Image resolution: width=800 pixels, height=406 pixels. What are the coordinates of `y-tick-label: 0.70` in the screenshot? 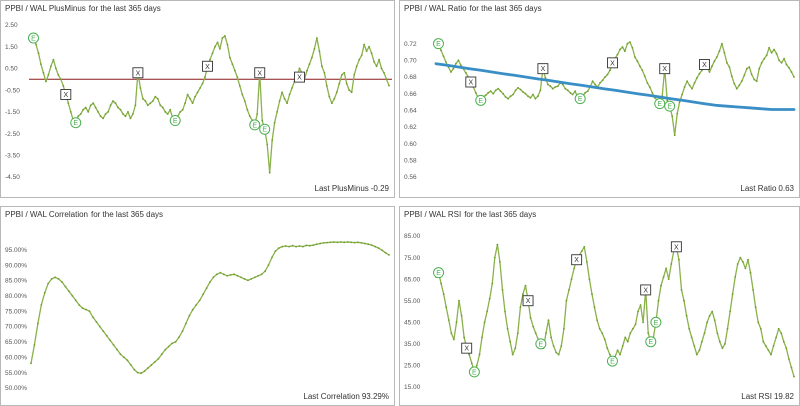 It's located at (410, 61).